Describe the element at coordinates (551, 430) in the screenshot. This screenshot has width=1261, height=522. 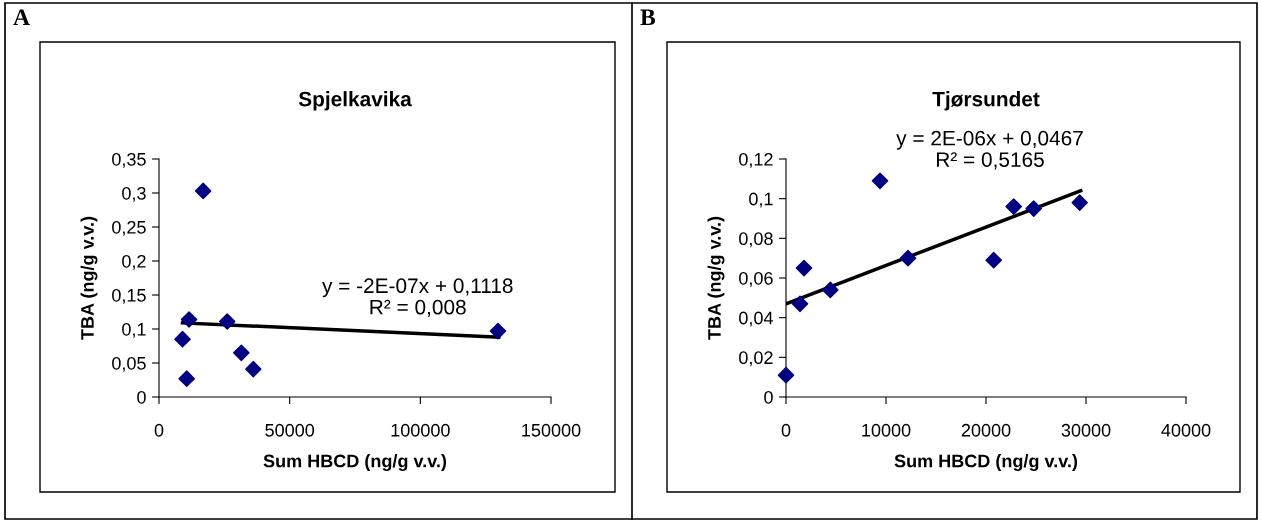
I see `x-tick-label: 150000` at that location.